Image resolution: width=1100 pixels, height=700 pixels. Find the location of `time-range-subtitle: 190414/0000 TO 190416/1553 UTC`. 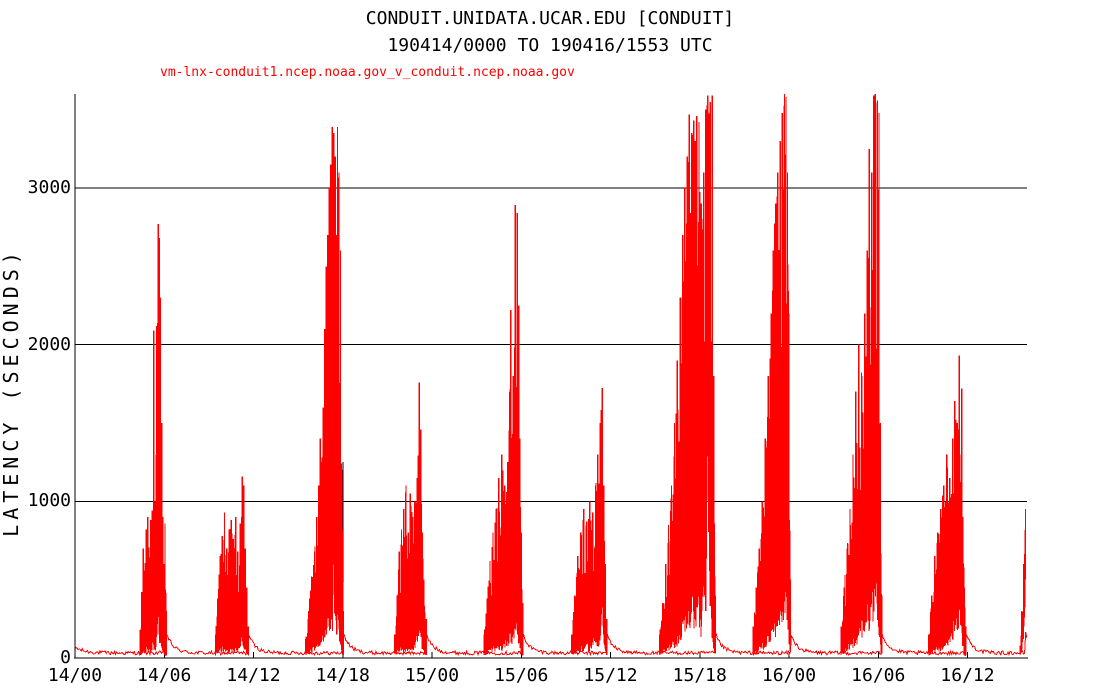

time-range-subtitle: 190414/0000 TO 190416/1553 UTC is located at coordinates (550, 45).